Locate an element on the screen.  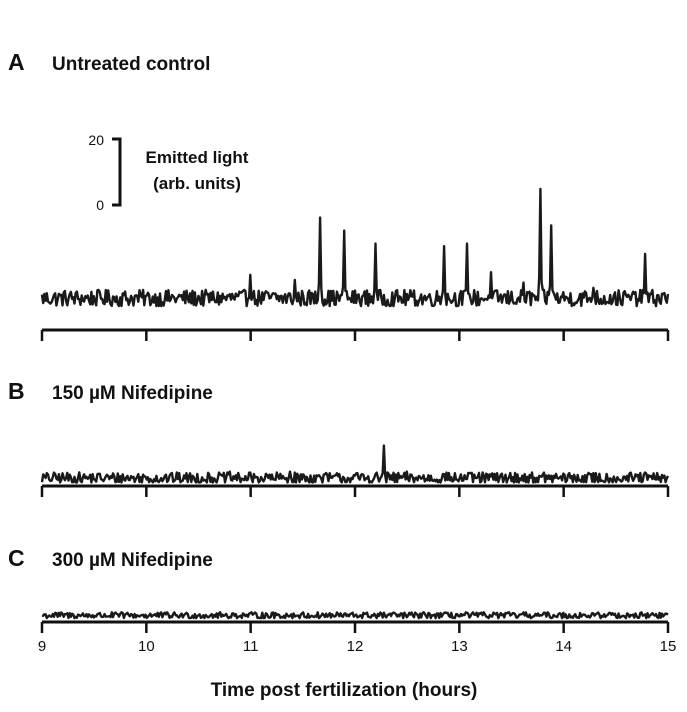
panel-b-trace is located at coordinates (355, 464).